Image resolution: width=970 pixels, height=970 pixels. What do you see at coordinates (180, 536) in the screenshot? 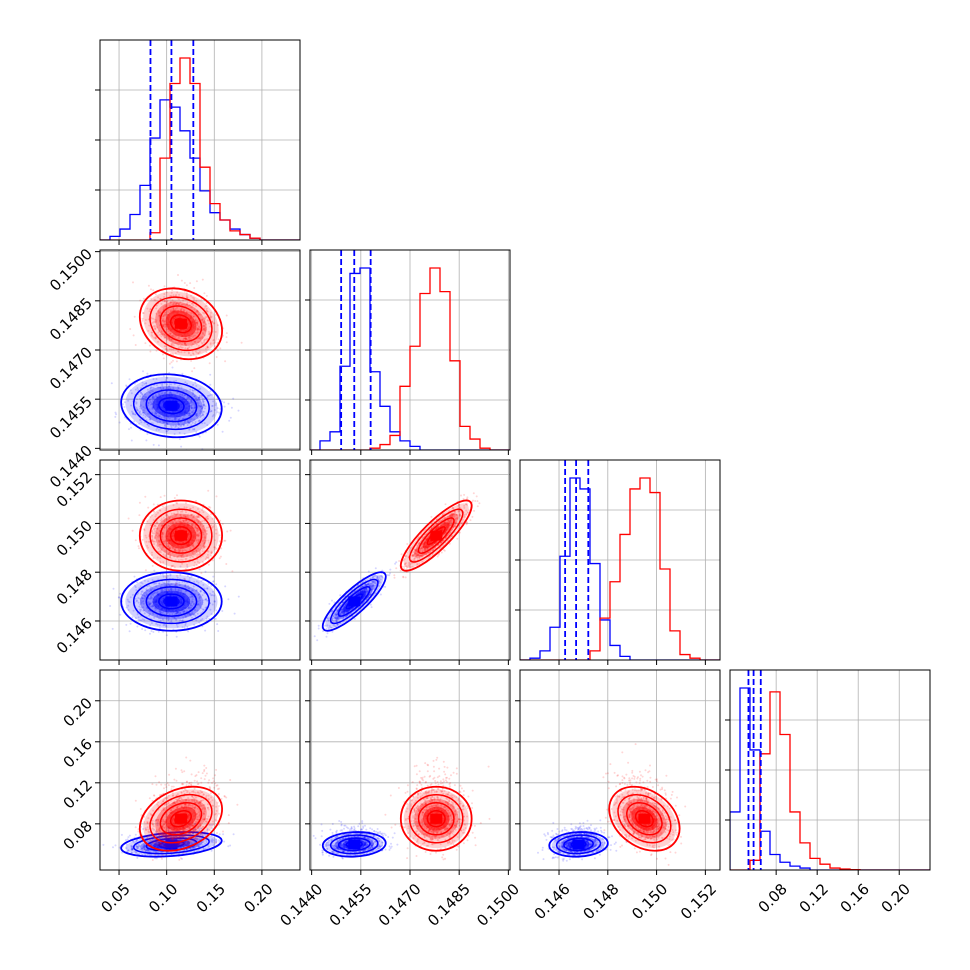
I see `contour-line` at bounding box center [180, 536].